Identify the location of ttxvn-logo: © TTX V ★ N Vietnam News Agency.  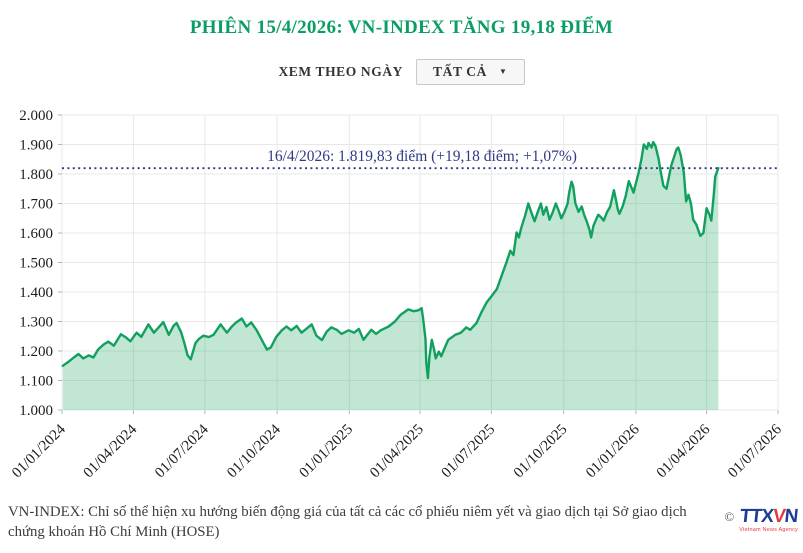
(761, 519).